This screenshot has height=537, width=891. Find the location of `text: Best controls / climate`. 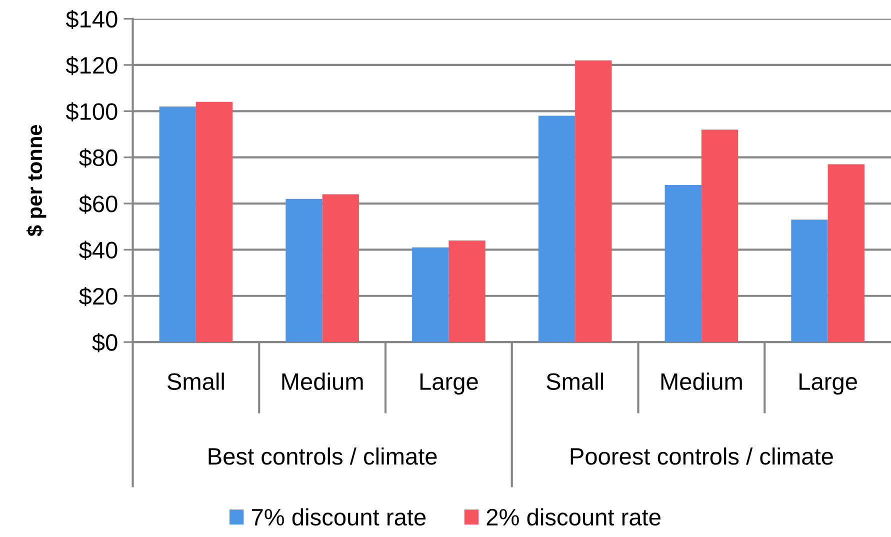

text: Best controls / climate is located at coordinates (322, 456).